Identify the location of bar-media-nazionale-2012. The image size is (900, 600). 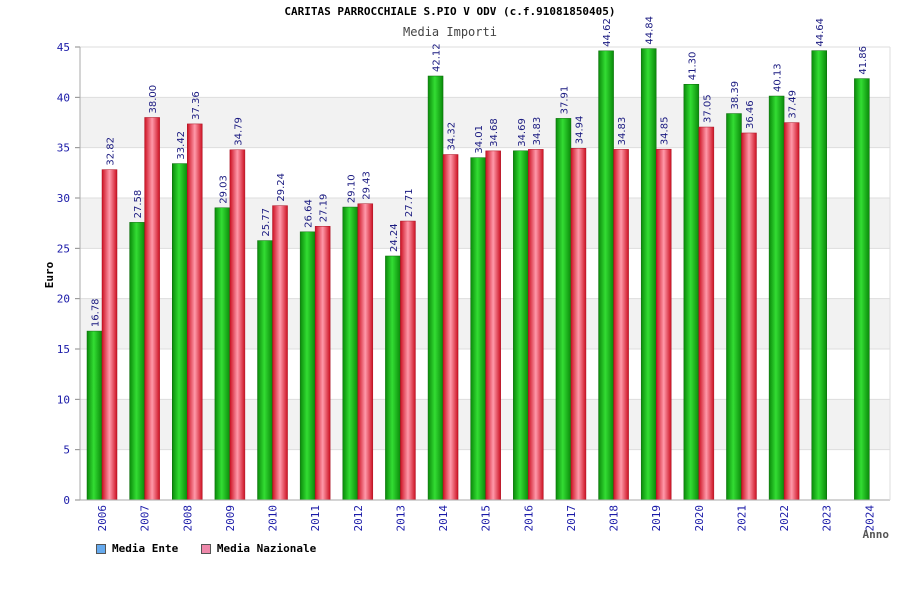
(365, 352).